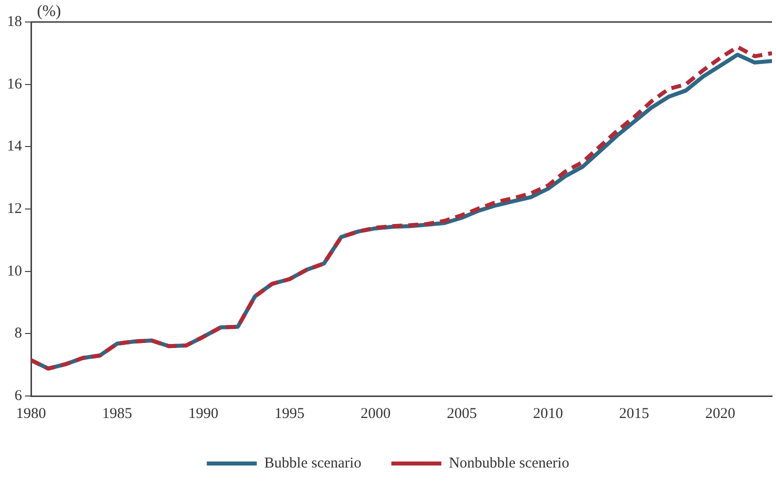 This screenshot has width=776, height=481. What do you see at coordinates (313, 463) in the screenshot?
I see `legend-label: Bubble scenario` at bounding box center [313, 463].